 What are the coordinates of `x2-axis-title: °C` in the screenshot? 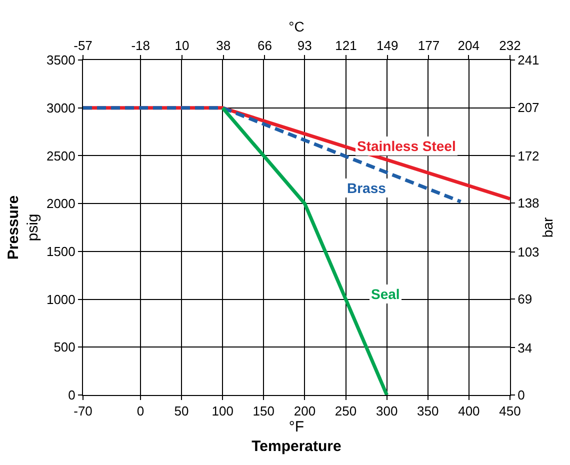 It's located at (296, 26).